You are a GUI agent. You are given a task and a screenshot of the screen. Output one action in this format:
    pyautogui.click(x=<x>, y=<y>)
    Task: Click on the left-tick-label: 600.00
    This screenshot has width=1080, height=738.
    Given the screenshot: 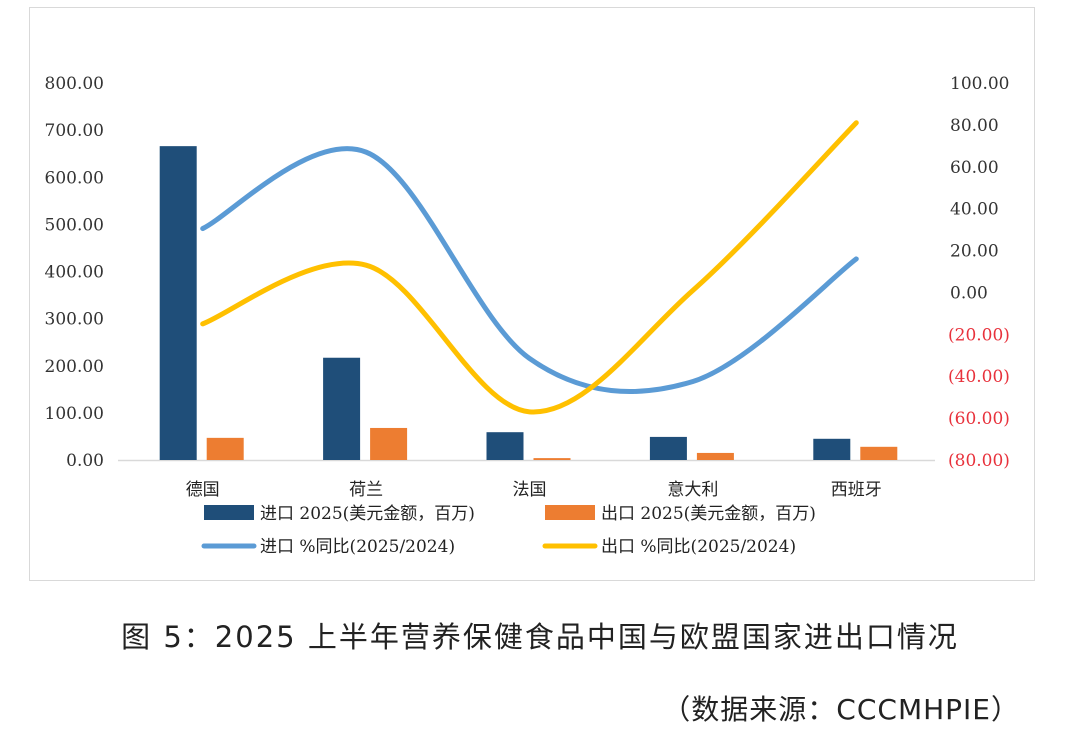 What is the action you would take?
    pyautogui.click(x=74, y=178)
    